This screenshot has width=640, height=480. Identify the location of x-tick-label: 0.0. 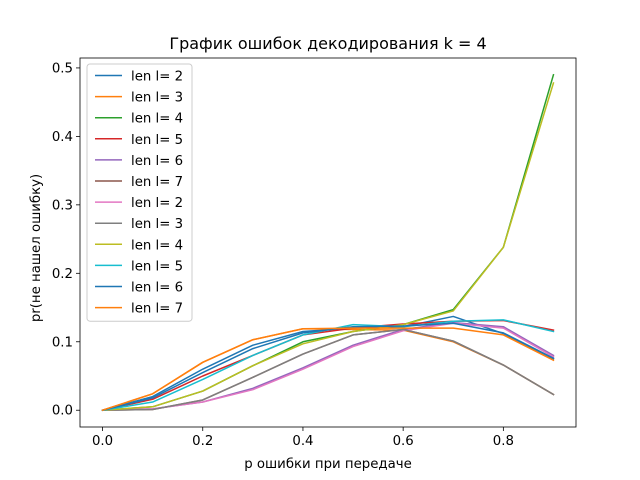
(102, 441).